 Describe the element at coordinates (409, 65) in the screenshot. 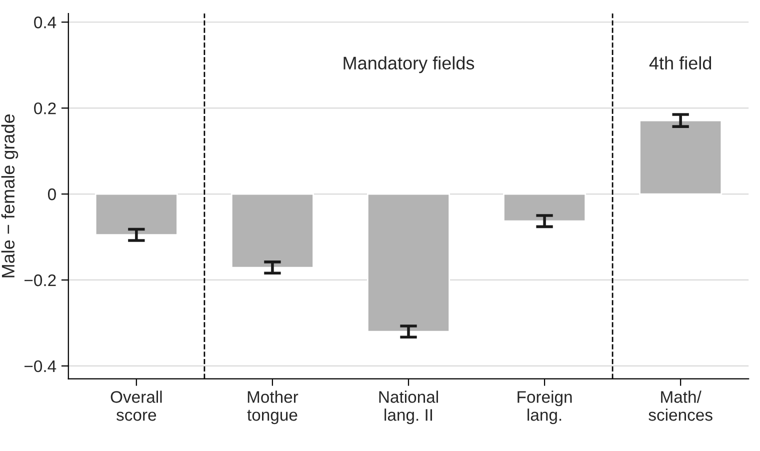

I see `annotation: Mandatory fields` at that location.